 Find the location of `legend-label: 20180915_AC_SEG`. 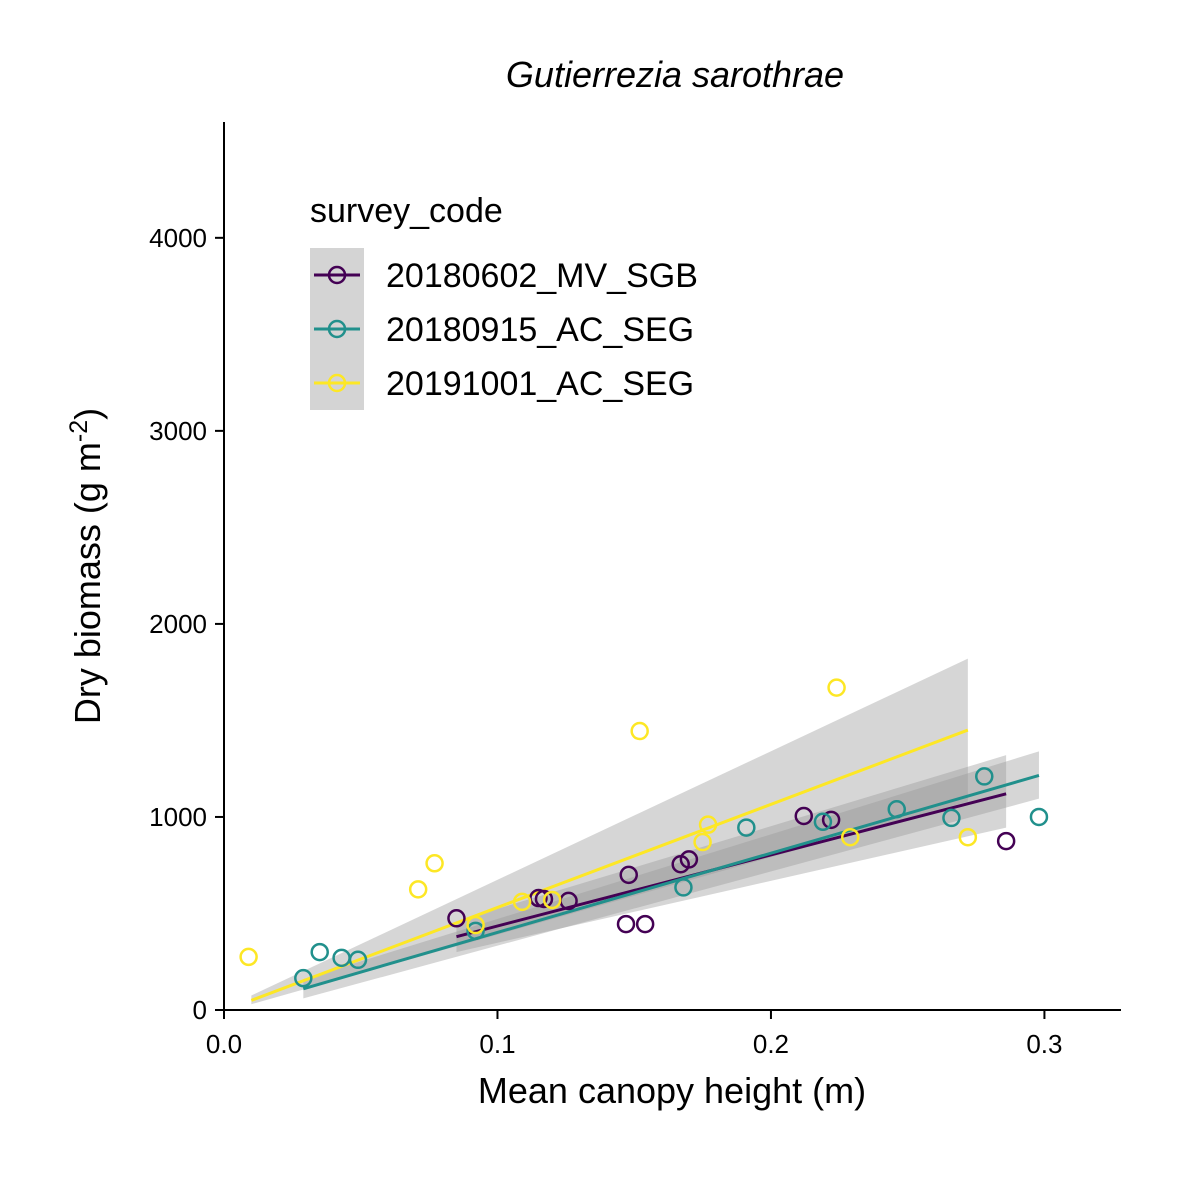

legend-label: 20180915_AC_SEG is located at coordinates (540, 330).